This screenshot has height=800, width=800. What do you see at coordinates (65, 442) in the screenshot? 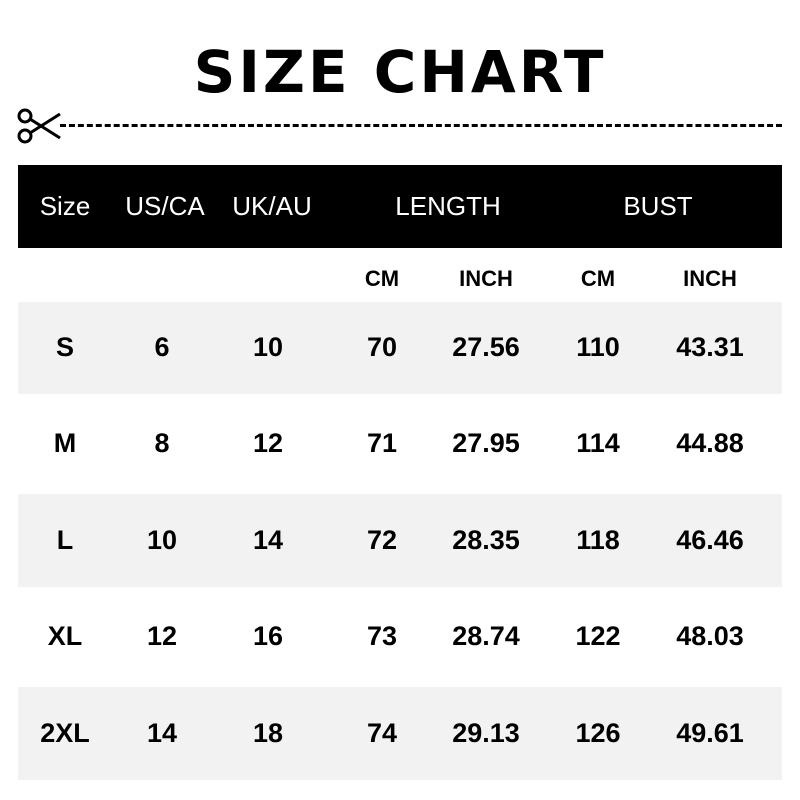
I see `cell-size: M` at bounding box center [65, 442].